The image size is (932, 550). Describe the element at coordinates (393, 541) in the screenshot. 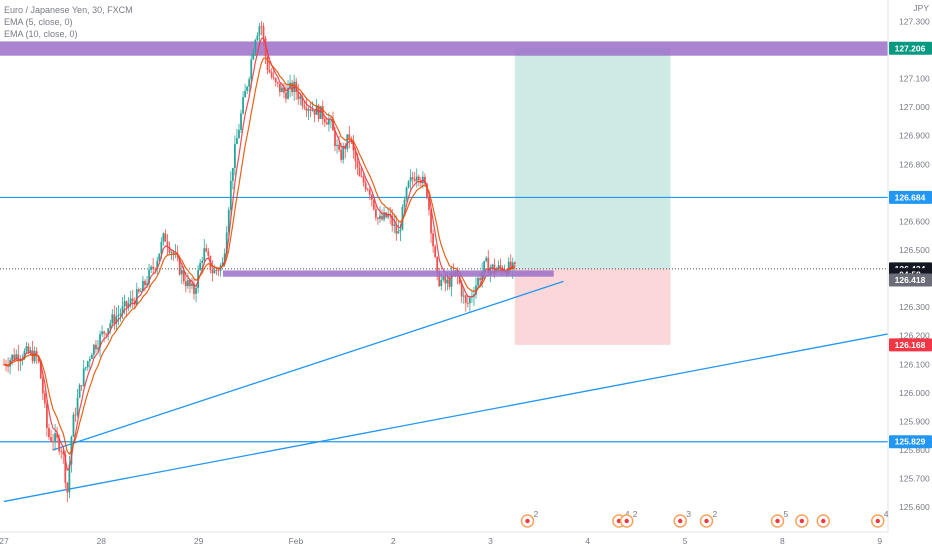

I see `x-tick-4: 2` at that location.